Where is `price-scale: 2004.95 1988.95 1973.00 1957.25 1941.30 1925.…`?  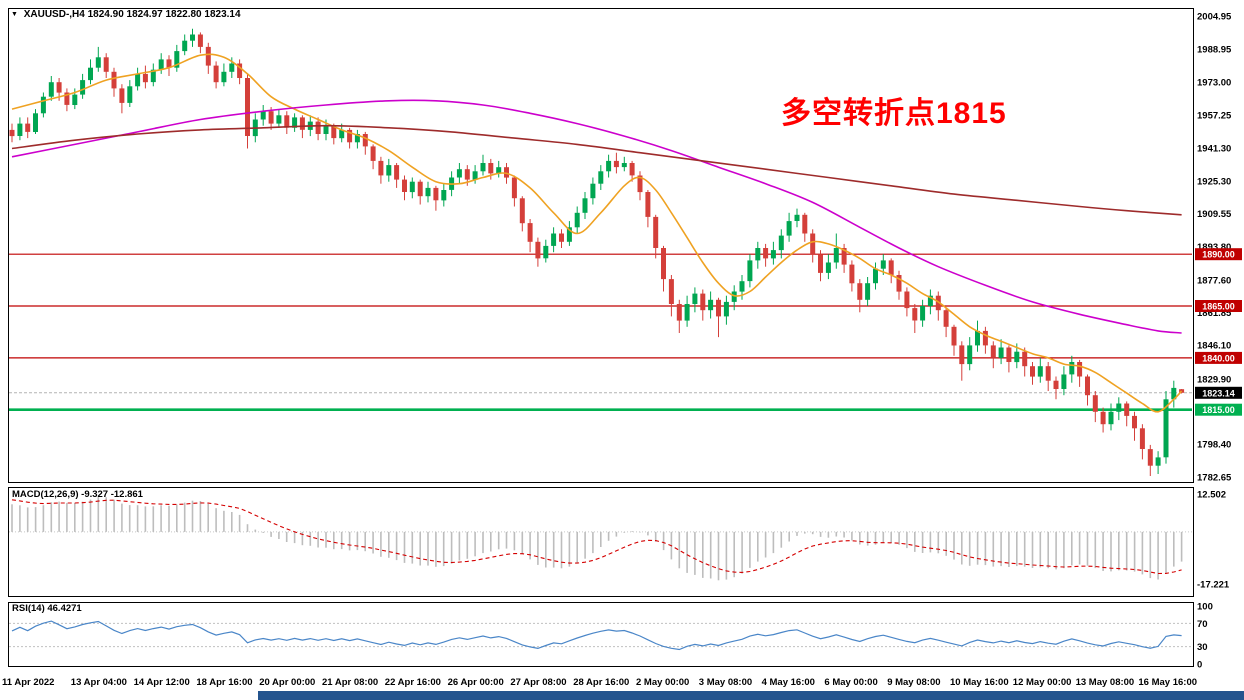 price-scale: 2004.95 1988.95 1973.00 1957.25 1941.30 1925.… is located at coordinates (1218, 247).